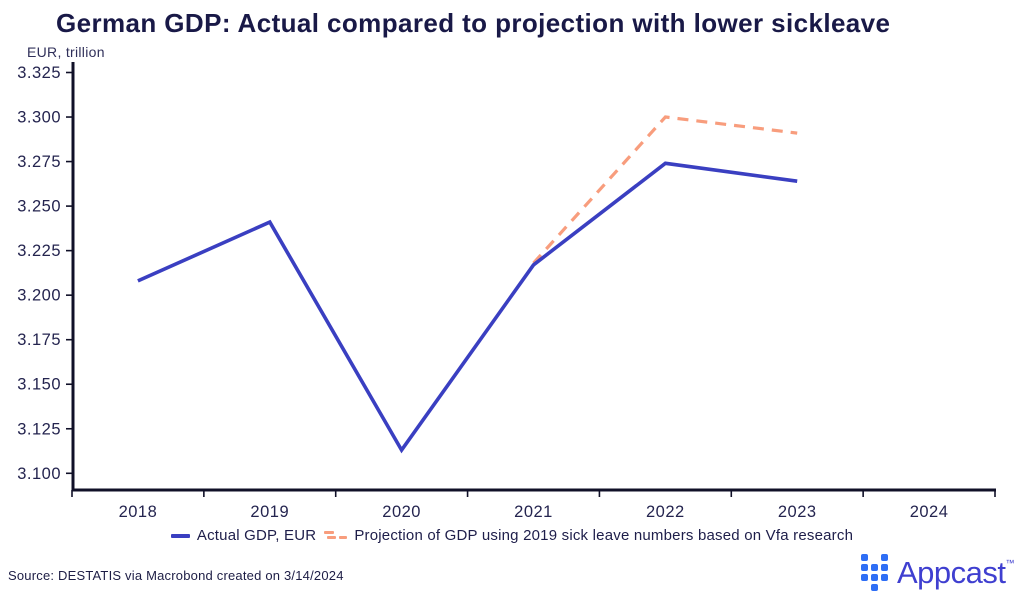 This screenshot has height=597, width=1024. What do you see at coordinates (269, 512) in the screenshot?
I see `svg-text: 2019` at bounding box center [269, 512].